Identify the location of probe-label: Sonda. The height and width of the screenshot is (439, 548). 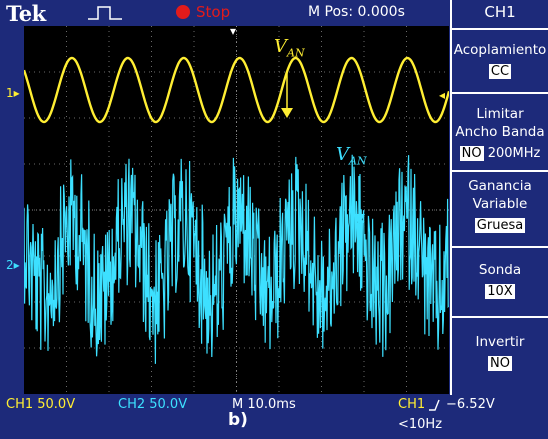
(500, 270).